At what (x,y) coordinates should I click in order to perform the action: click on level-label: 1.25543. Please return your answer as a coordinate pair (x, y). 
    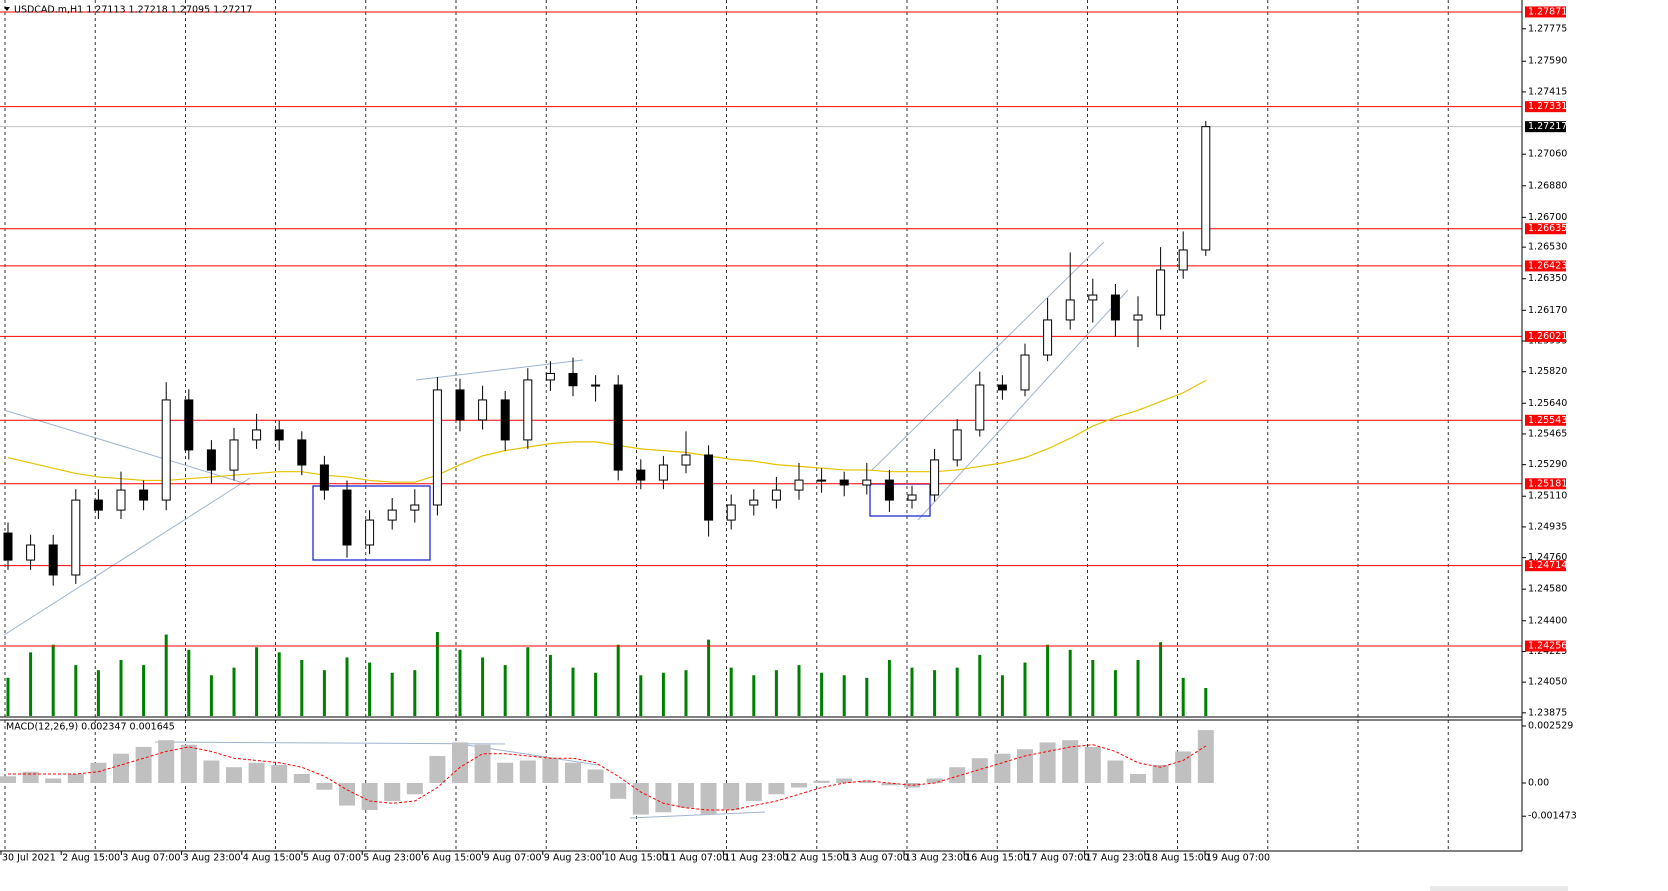
    Looking at the image, I should click on (1547, 420).